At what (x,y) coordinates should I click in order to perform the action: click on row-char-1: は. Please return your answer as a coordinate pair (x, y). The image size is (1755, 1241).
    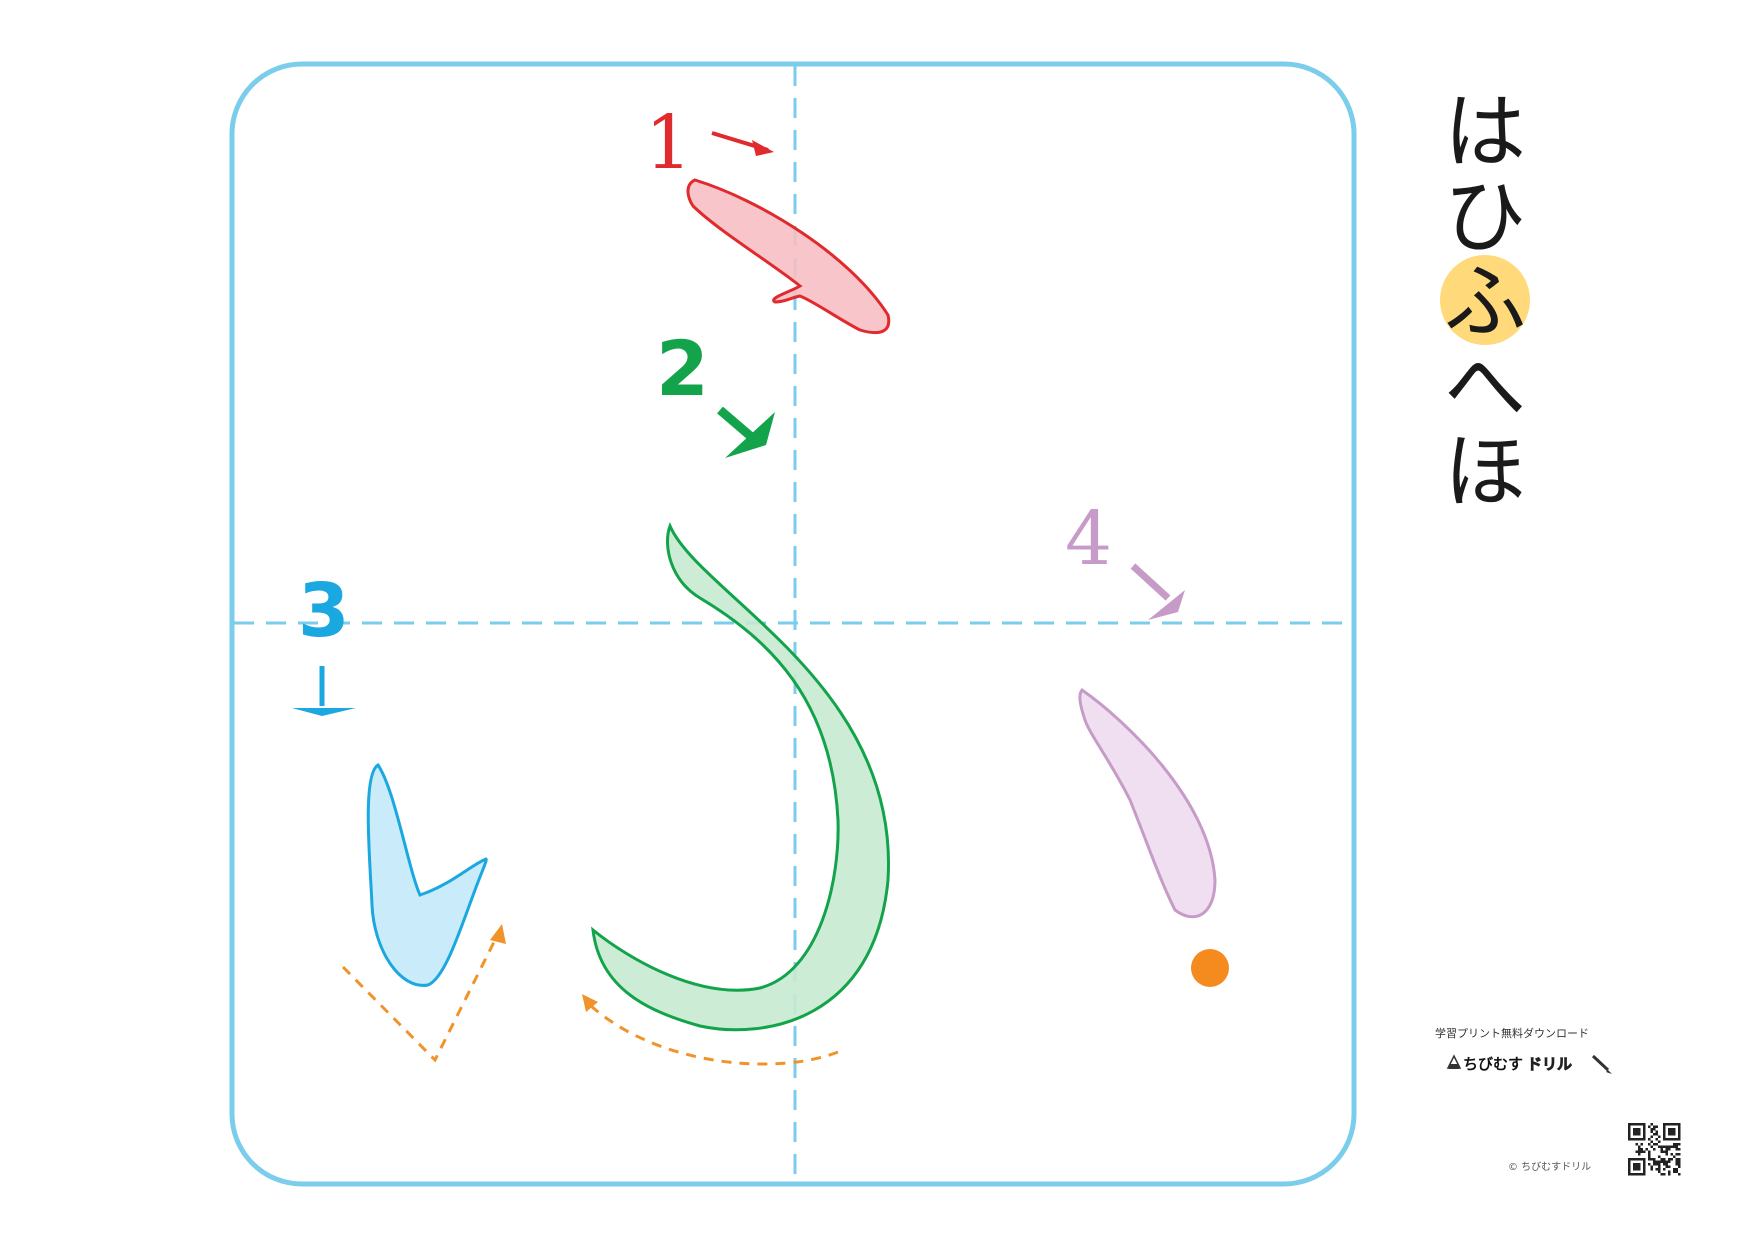
    Looking at the image, I should click on (1485, 132).